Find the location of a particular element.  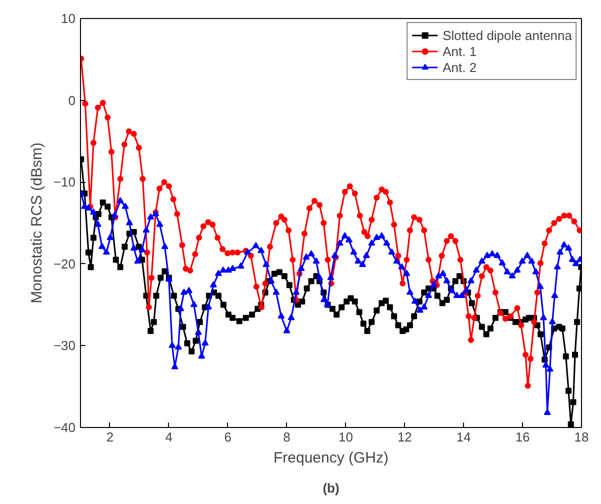

x-tick-label: 8 is located at coordinates (286, 437).